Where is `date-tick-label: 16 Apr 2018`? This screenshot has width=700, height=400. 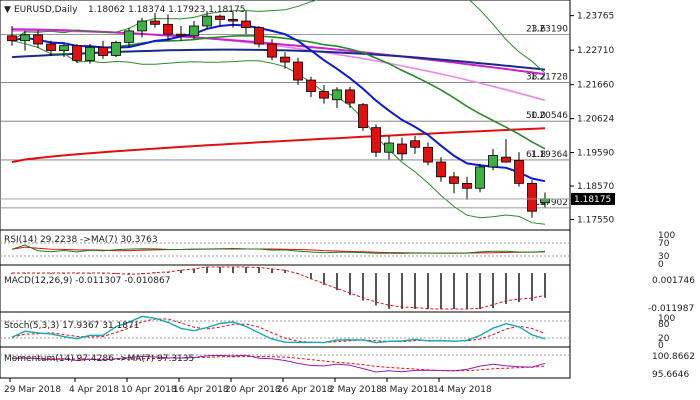 date-tick-label: 16 Apr 2018 is located at coordinates (201, 390).